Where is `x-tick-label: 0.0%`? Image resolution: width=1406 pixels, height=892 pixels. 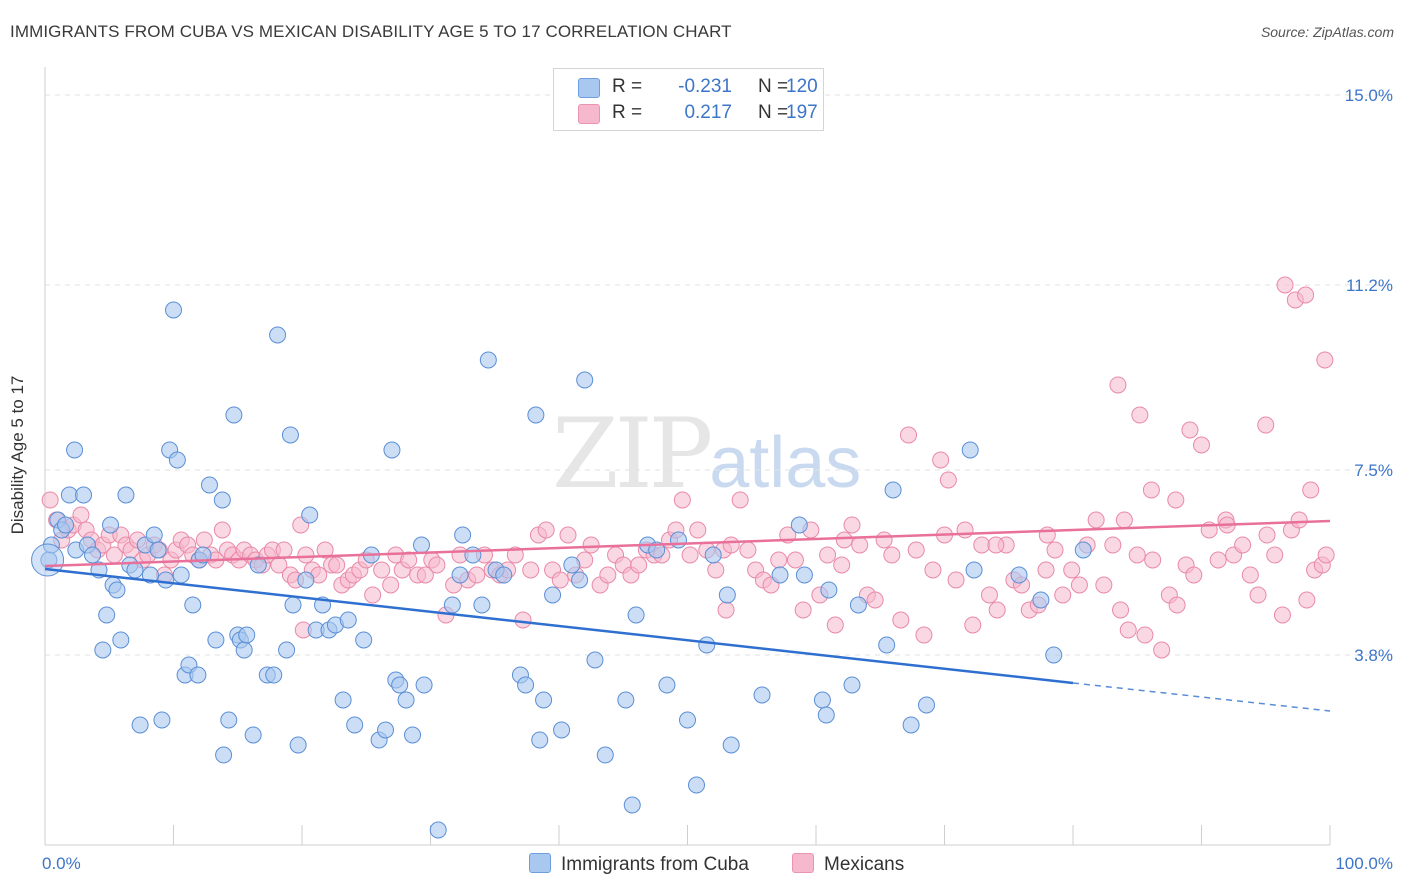
x-tick-label: 0.0% is located at coordinates (61, 863).